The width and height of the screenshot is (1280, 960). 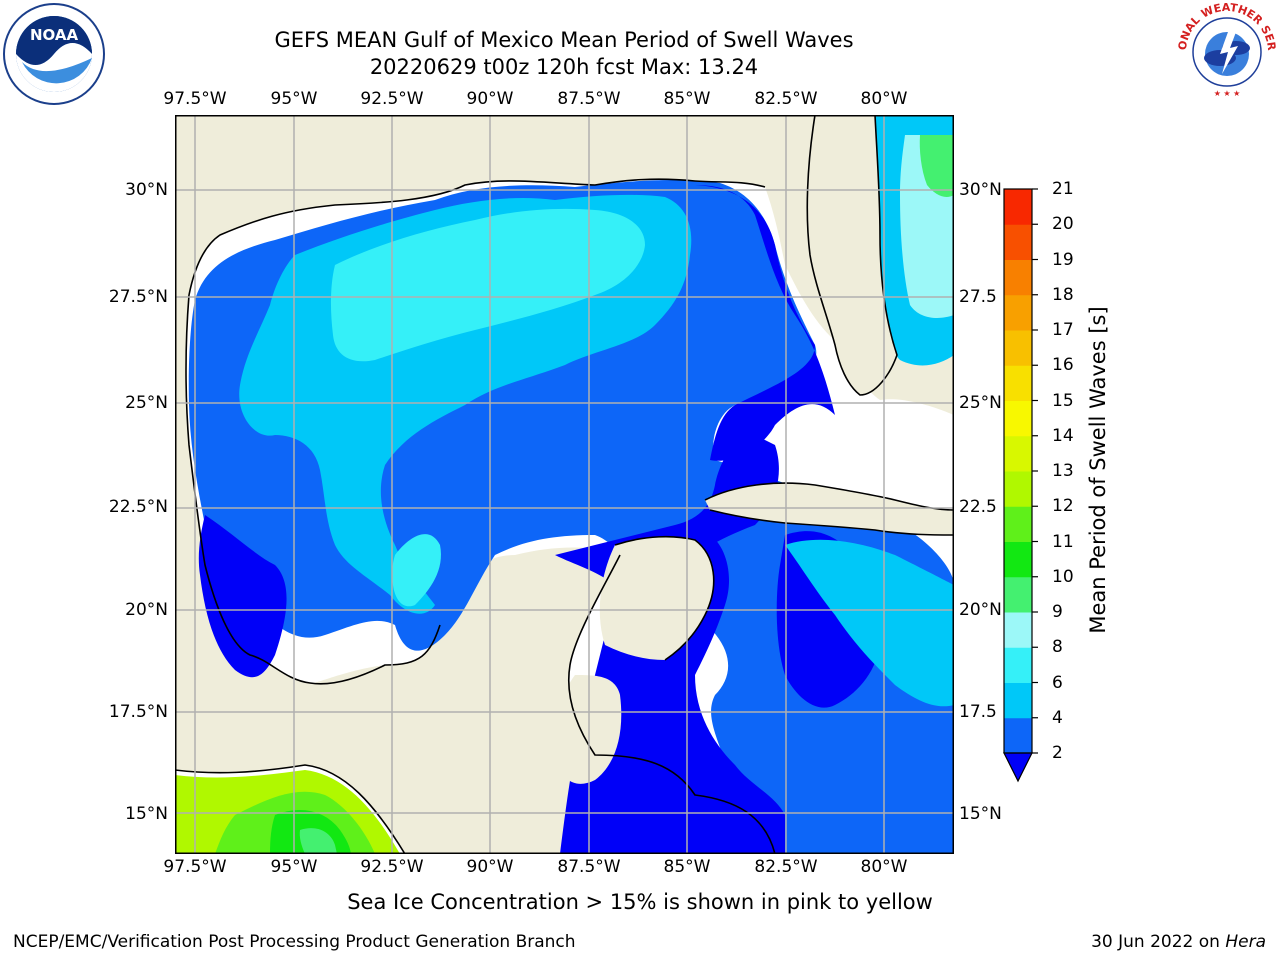 What do you see at coordinates (146, 610) in the screenshot?
I see `lat-label-left: 20°N` at bounding box center [146, 610].